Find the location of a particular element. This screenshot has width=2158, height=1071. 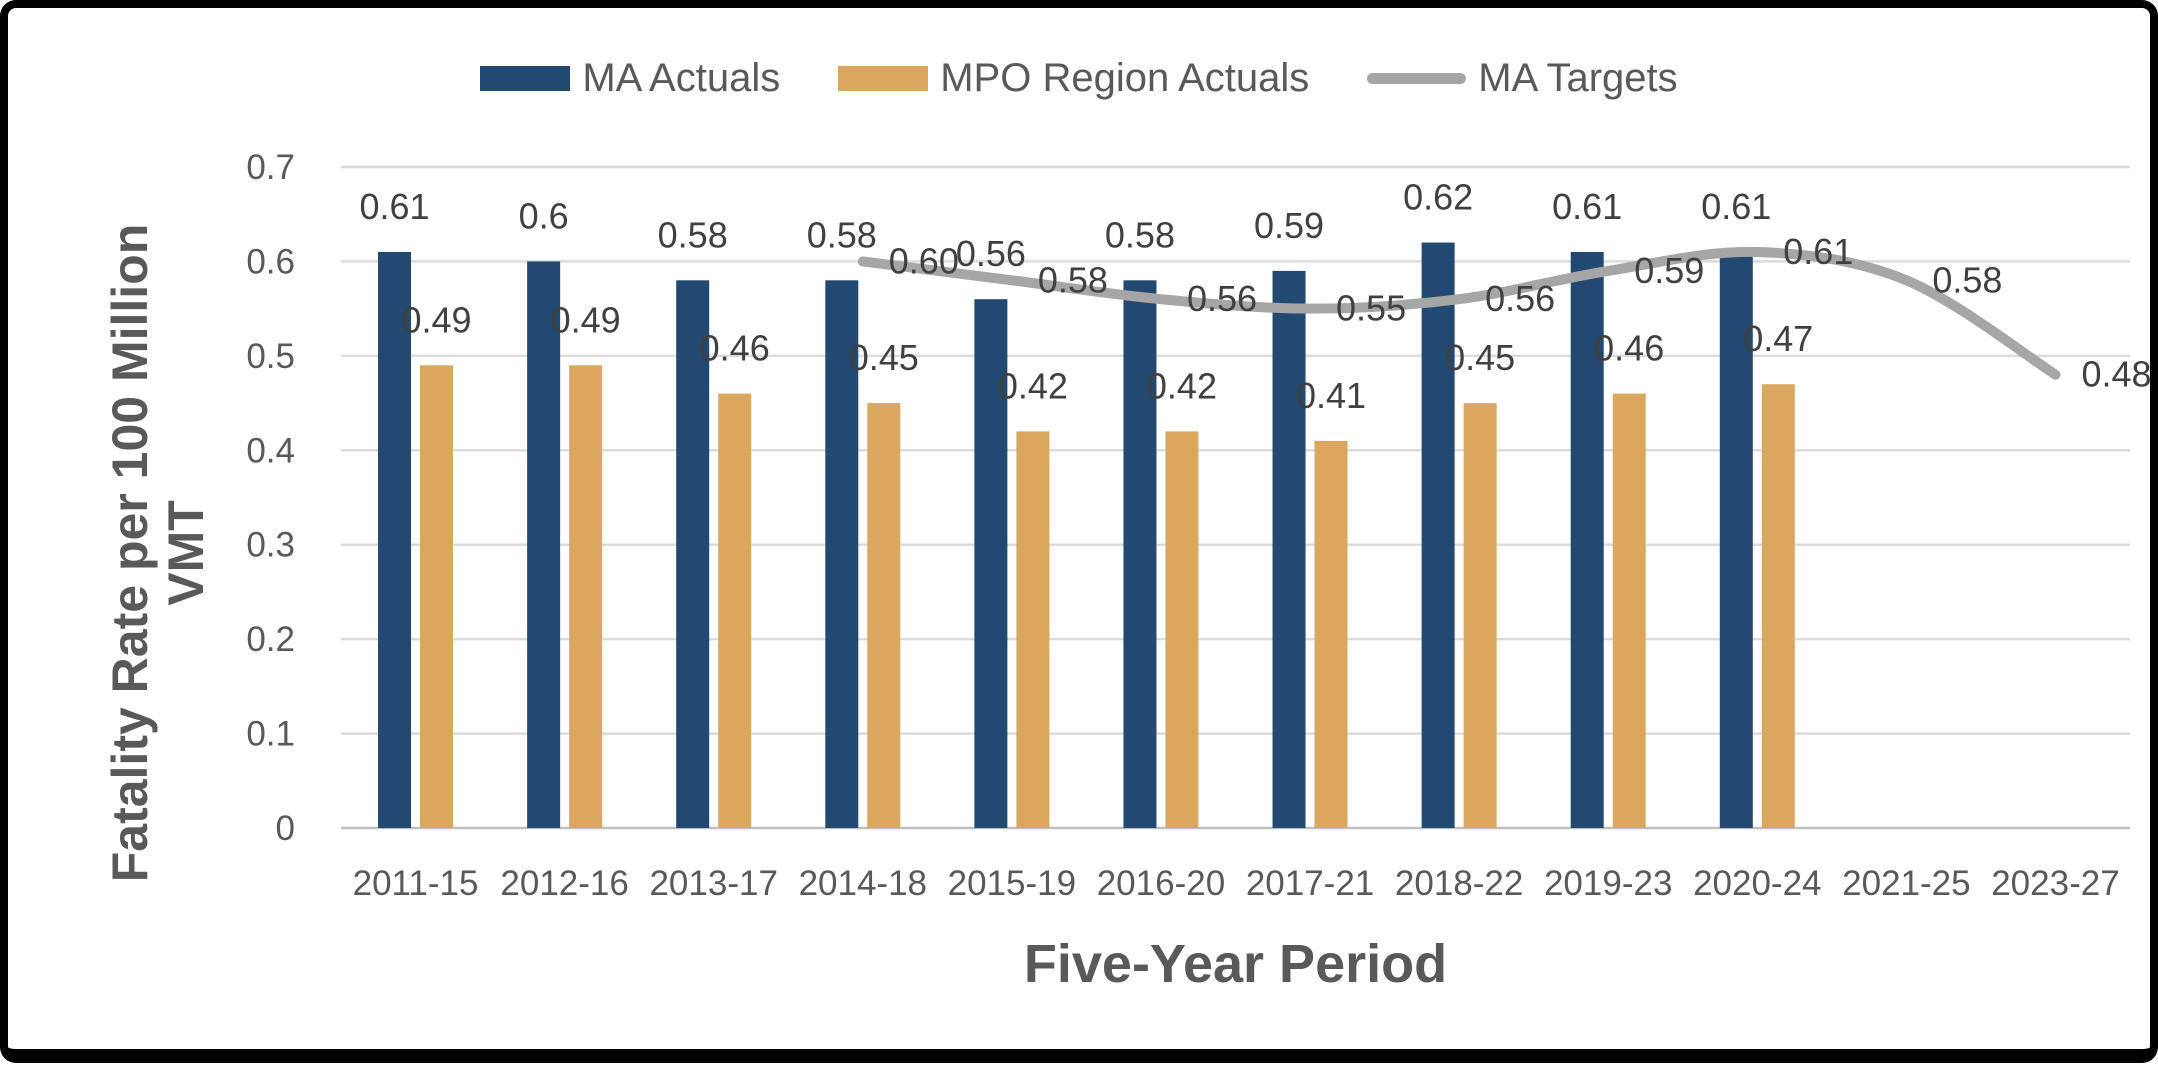

bar-data-label: 0.41 is located at coordinates (1331, 395).